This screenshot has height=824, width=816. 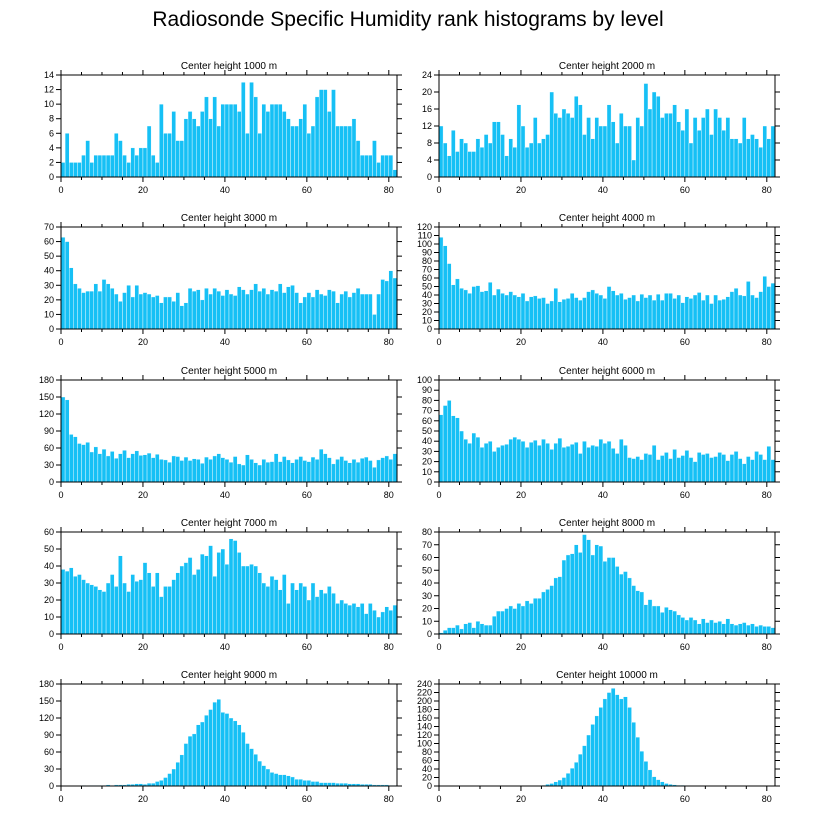 I want to click on panel-title: Center height 4000 m, so click(x=607, y=218).